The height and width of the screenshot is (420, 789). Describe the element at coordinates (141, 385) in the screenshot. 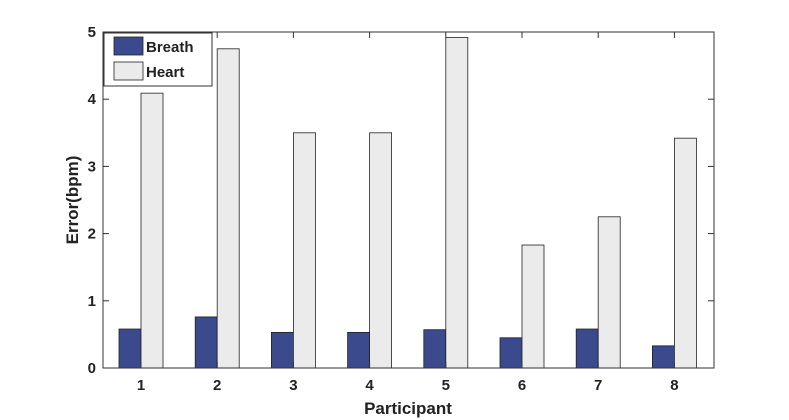

I see `x-tick-label: 1` at that location.